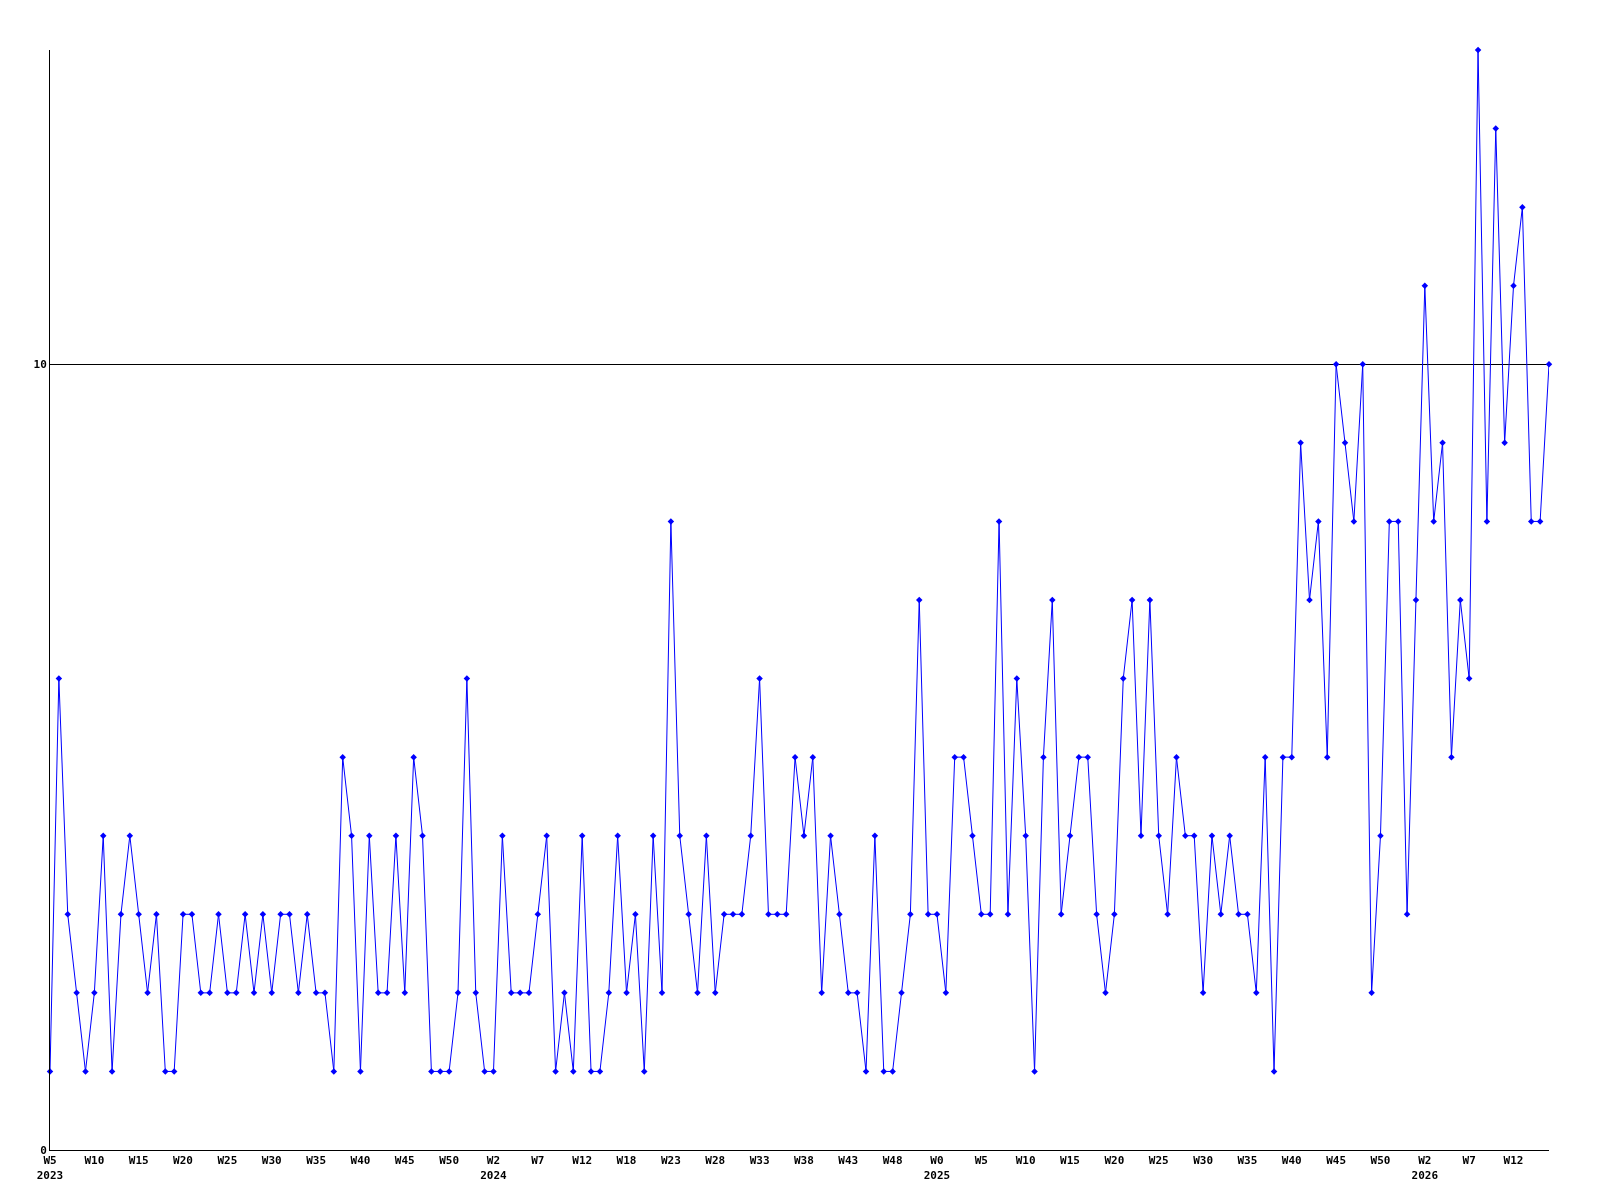 The width and height of the screenshot is (1600, 1200). Describe the element at coordinates (626, 1161) in the screenshot. I see `x-tick-label: W18` at that location.